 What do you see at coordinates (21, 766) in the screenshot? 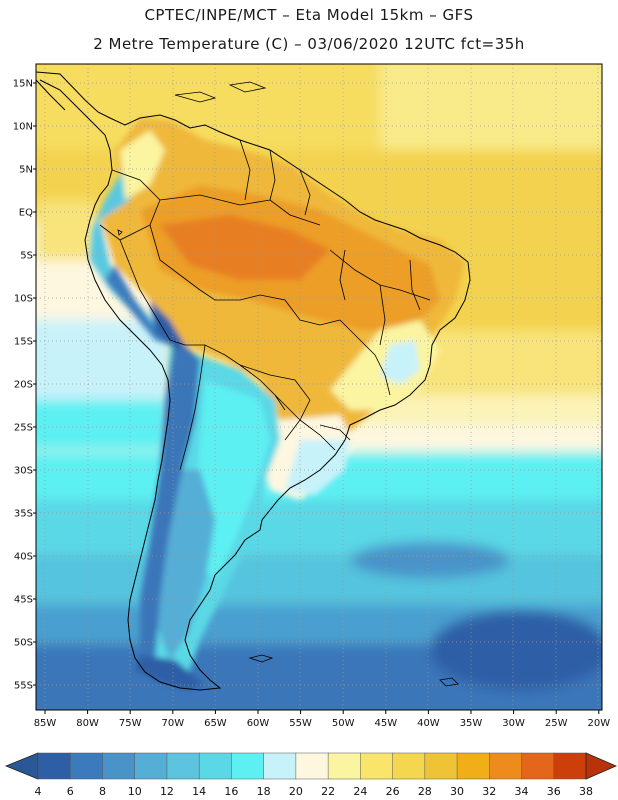
I see `colorbar-left-arrow` at bounding box center [21, 766].